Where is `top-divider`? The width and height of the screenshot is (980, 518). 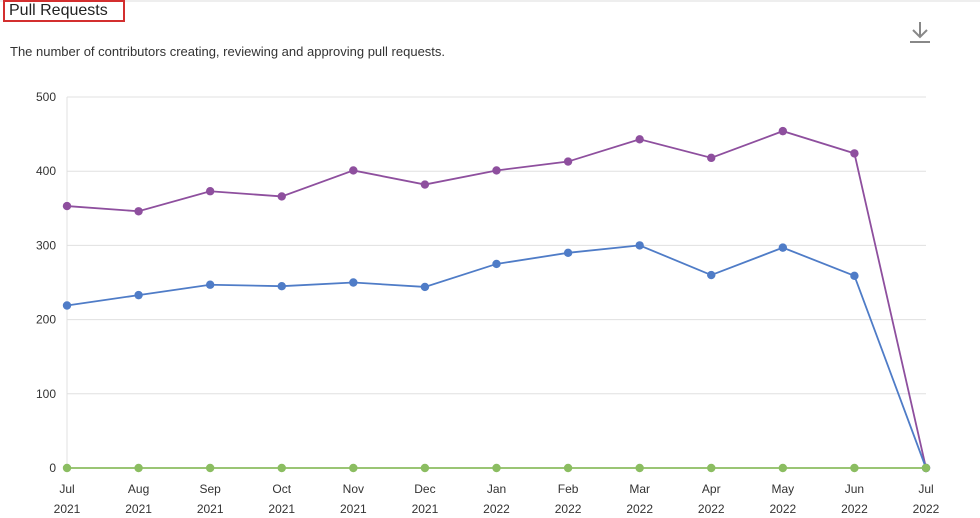 top-divider is located at coordinates (490, 1).